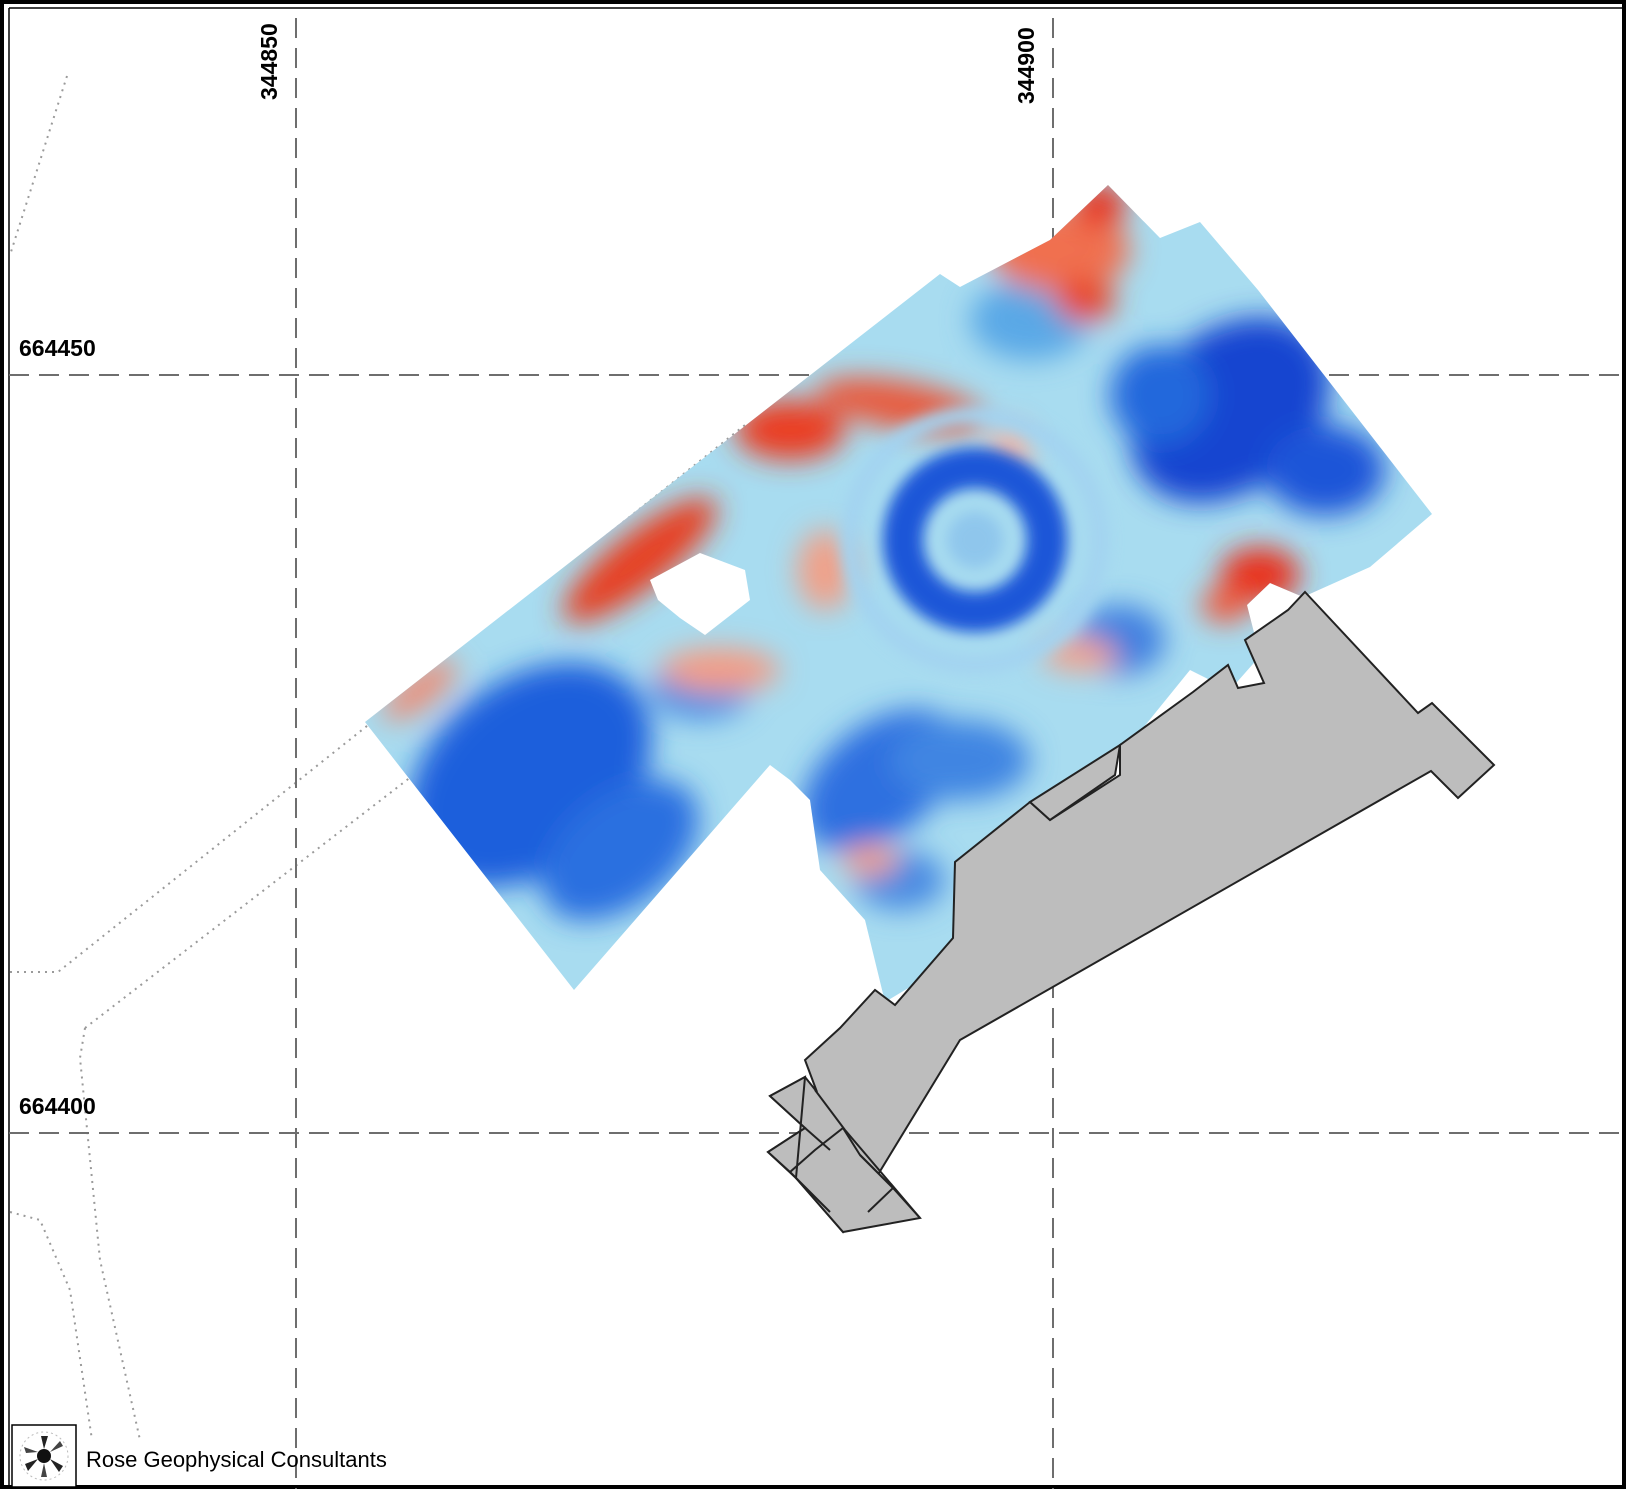 This screenshot has width=1626, height=1489. What do you see at coordinates (975, 540) in the screenshot?
I see `ring-feature` at bounding box center [975, 540].